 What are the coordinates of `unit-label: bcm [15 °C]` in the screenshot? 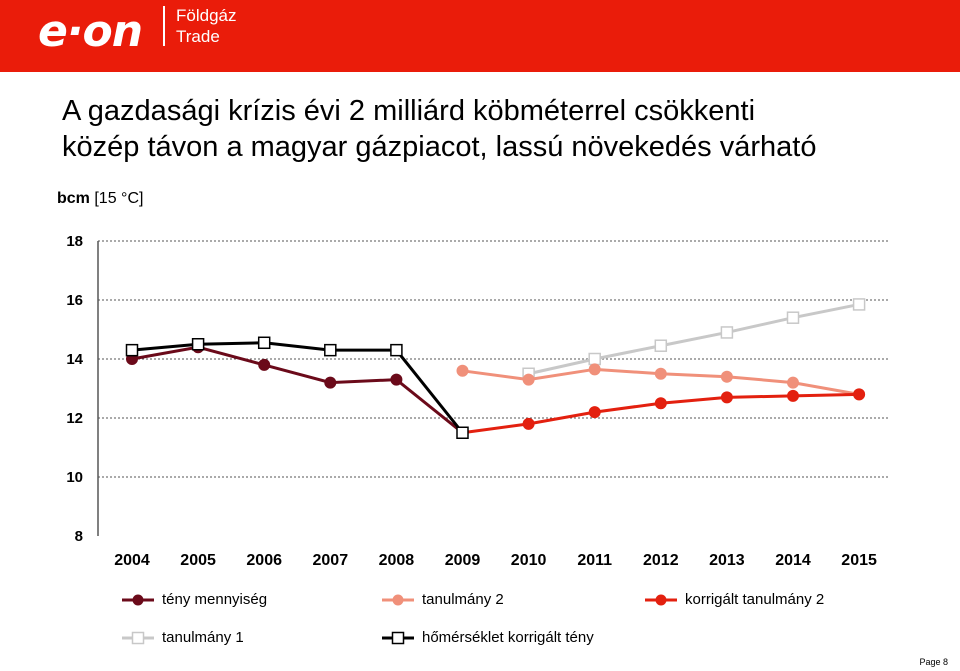 It's located at (100, 199).